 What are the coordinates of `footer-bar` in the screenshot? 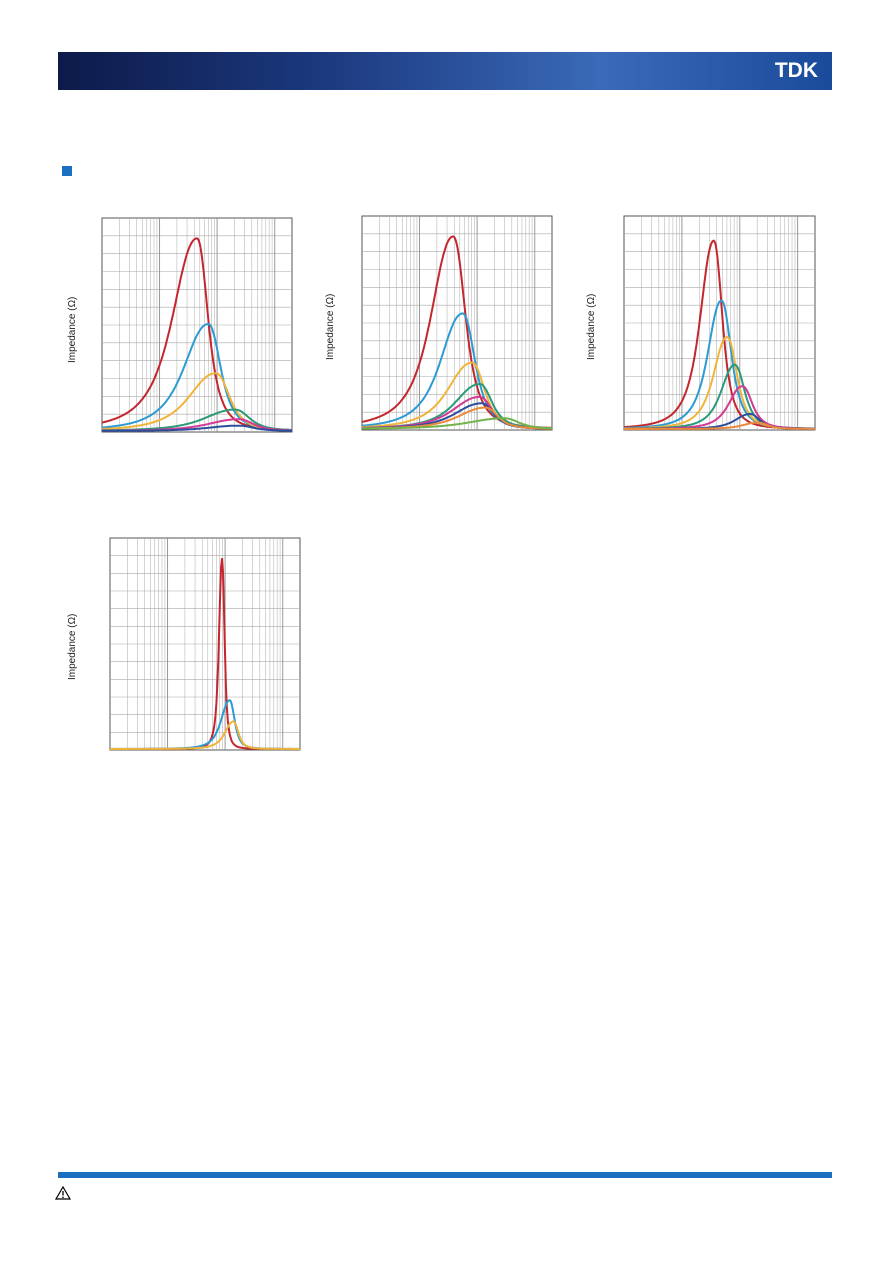 It's located at (445, 1175).